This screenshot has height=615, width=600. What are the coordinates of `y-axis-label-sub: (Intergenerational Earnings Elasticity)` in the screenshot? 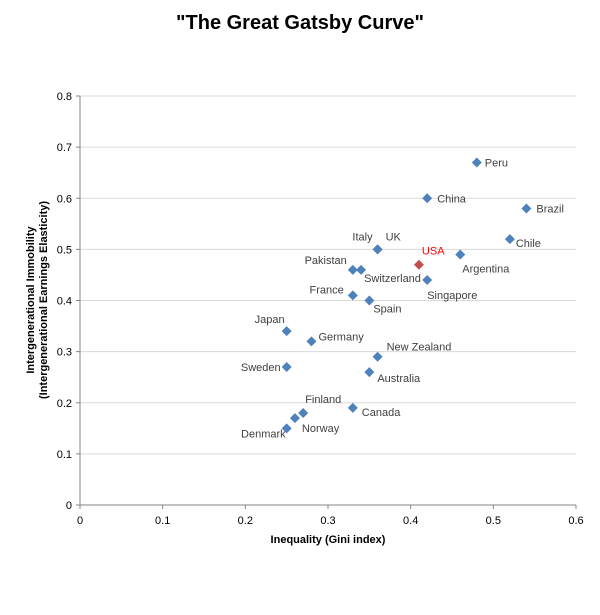 It's located at (44, 300).